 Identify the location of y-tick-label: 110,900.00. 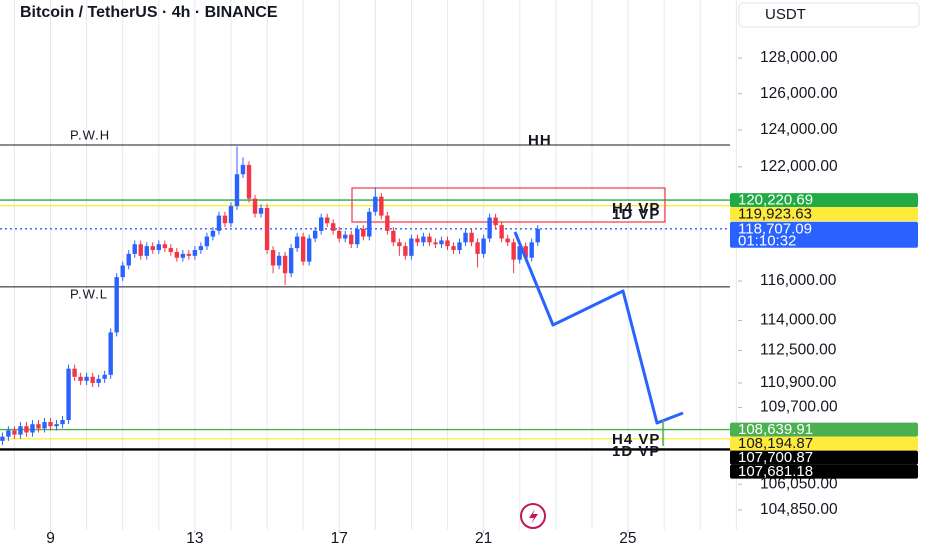
(798, 382).